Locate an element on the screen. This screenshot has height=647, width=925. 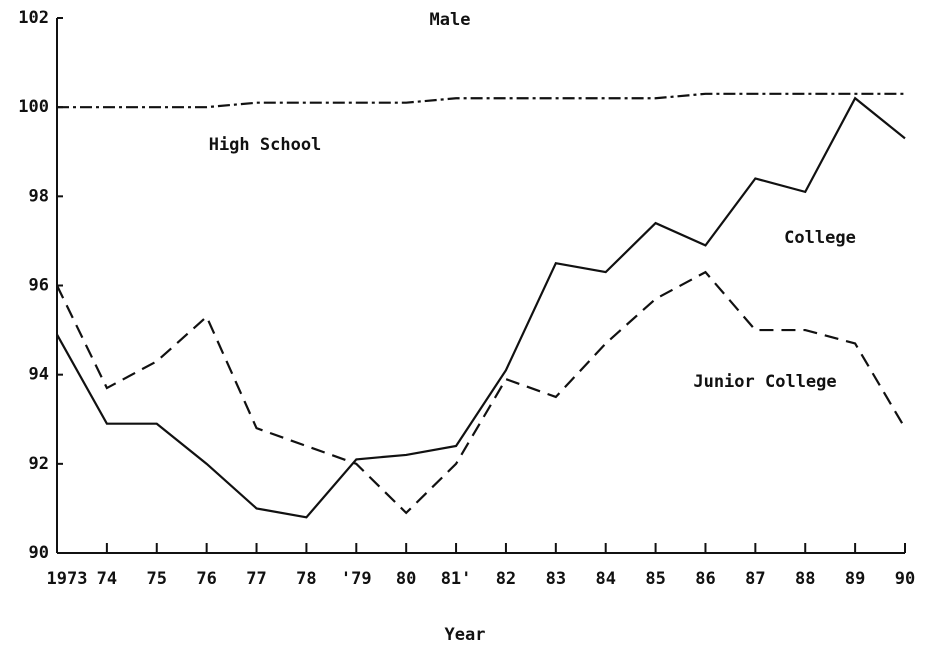
x-tick-label: 75 is located at coordinates (157, 579).